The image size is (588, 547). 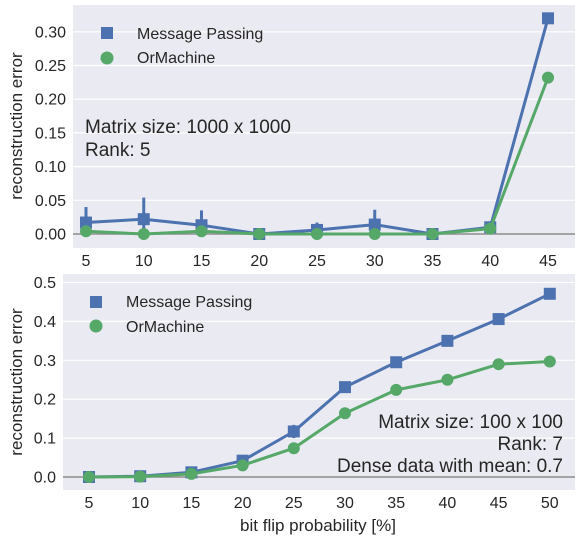 I want to click on bottom-annotation-matrix-size: Matrix size: 100 x 100, so click(x=470, y=422).